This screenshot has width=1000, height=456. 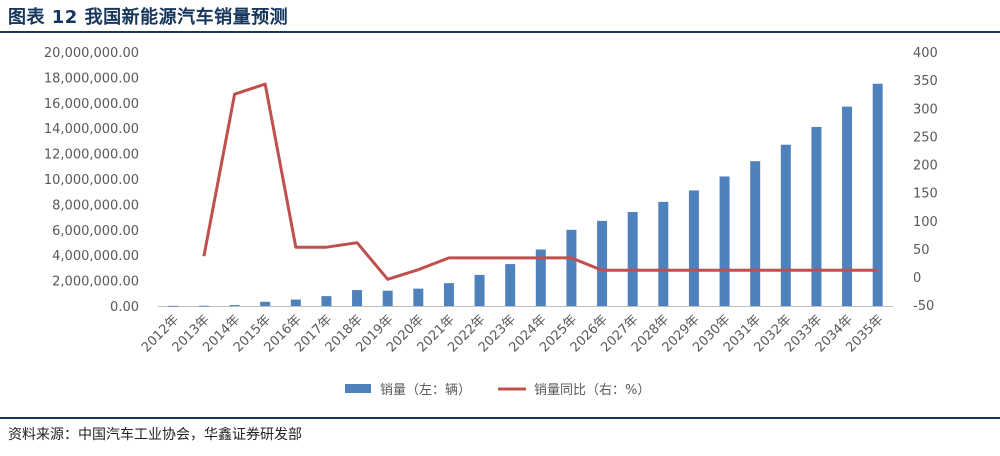 I want to click on right-tick-label: 0, so click(x=917, y=278).